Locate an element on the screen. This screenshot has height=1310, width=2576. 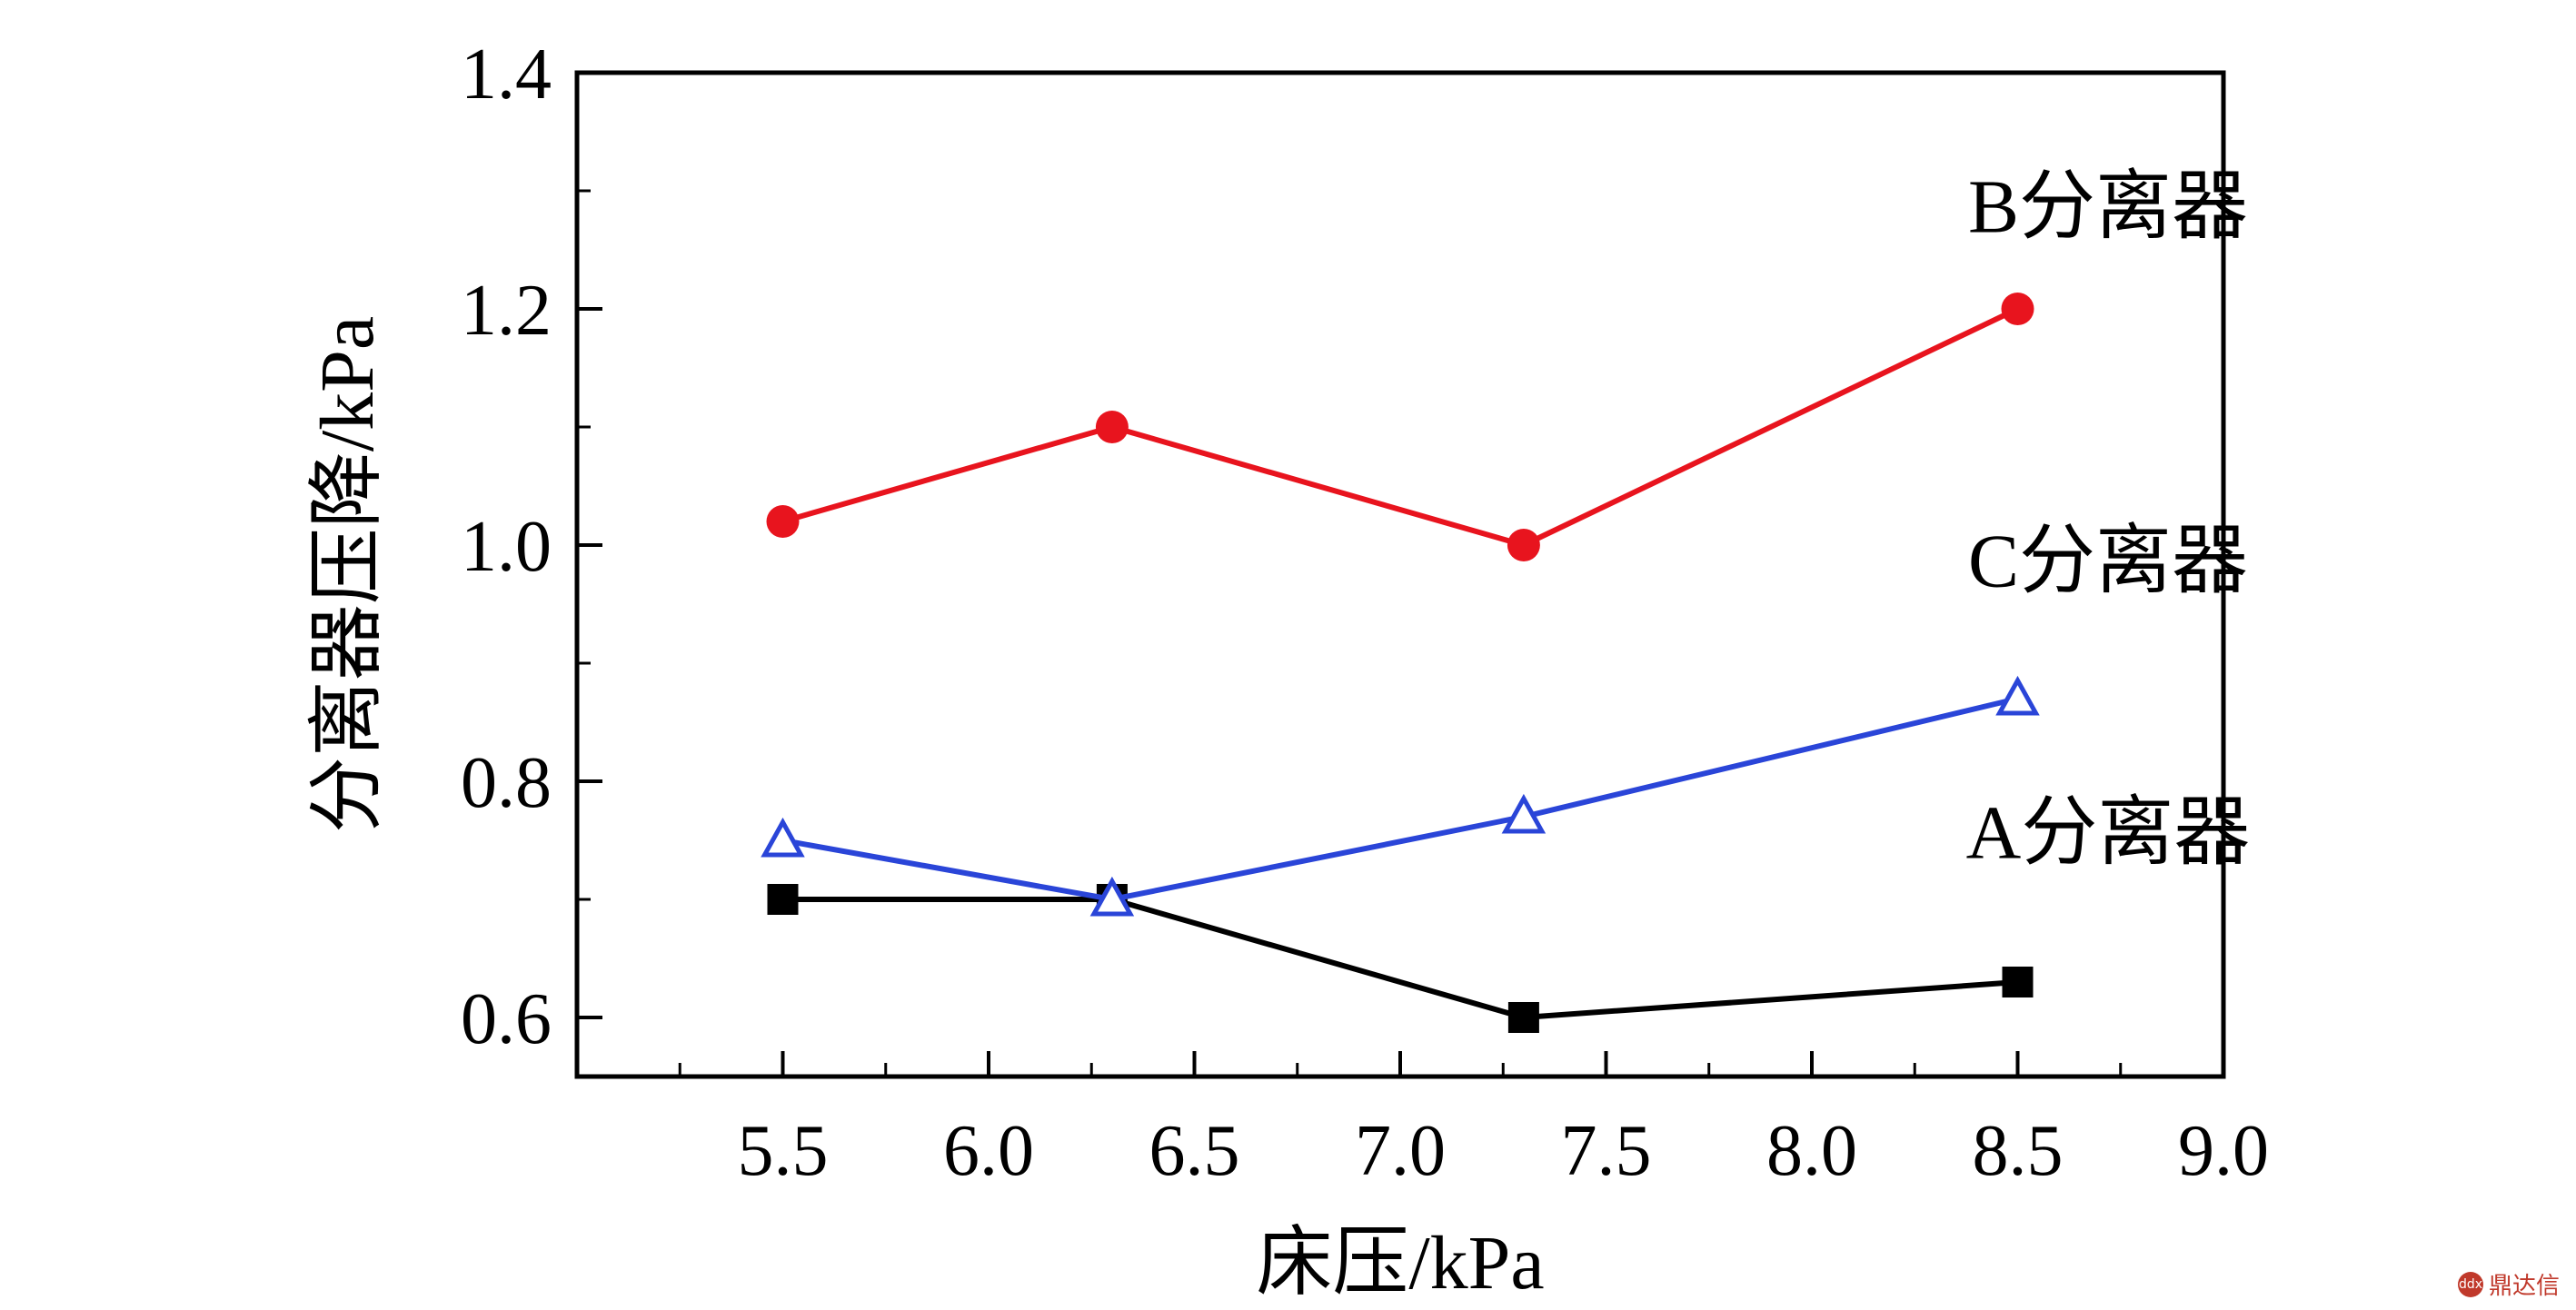
x-tick-label: 6.5 is located at coordinates (1194, 1151).